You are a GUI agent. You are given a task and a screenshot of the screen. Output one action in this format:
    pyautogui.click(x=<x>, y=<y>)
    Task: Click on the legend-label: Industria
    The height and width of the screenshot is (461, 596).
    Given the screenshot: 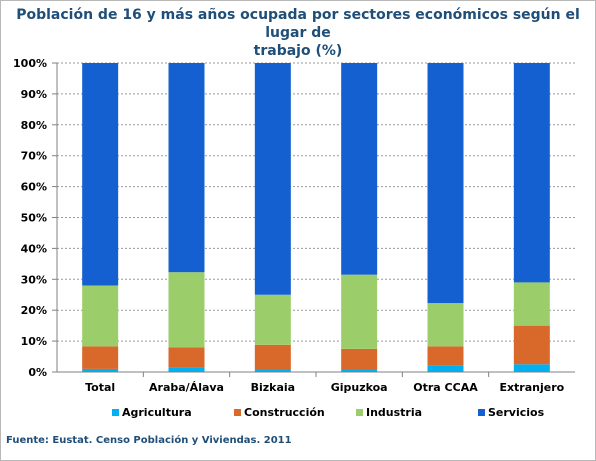 What is the action you would take?
    pyautogui.click(x=394, y=412)
    